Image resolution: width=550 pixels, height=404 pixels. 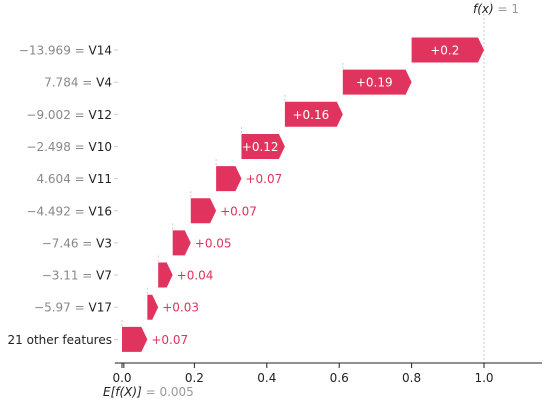 What do you see at coordinates (168, 392) in the screenshot?
I see `base-label-value: = 0.005` at bounding box center [168, 392].